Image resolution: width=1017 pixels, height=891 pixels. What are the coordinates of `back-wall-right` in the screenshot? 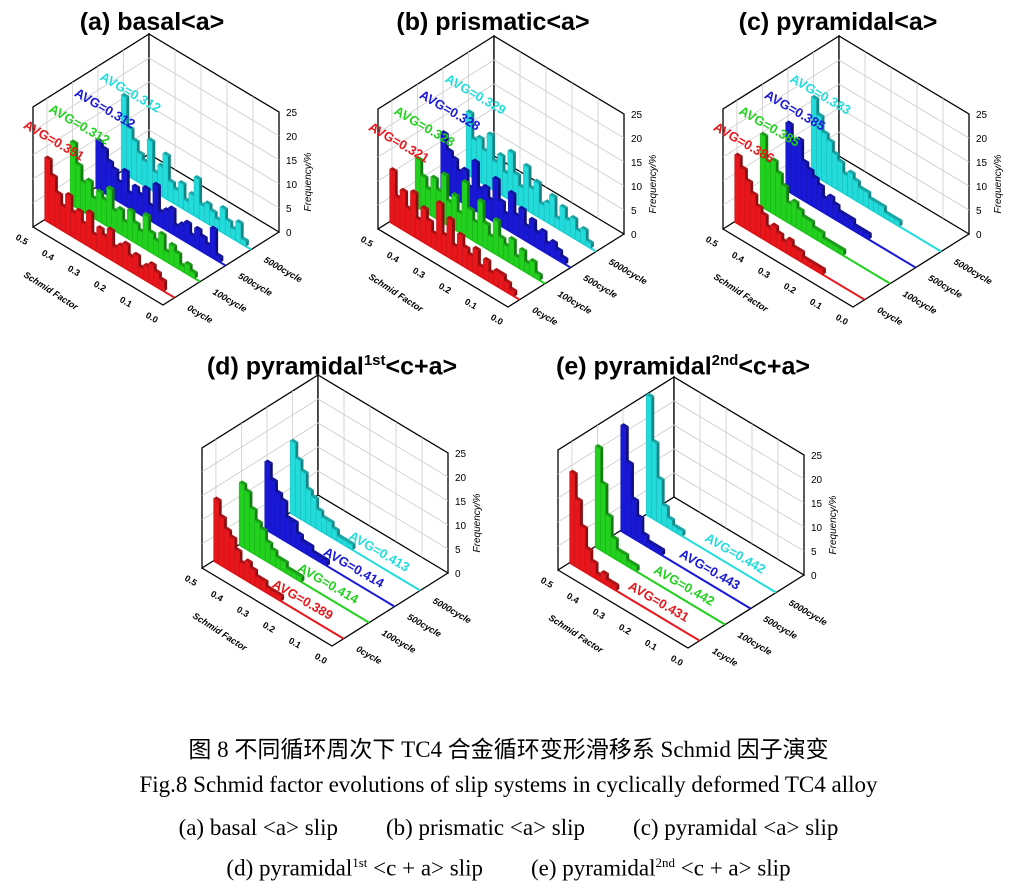 It's located at (214, 133).